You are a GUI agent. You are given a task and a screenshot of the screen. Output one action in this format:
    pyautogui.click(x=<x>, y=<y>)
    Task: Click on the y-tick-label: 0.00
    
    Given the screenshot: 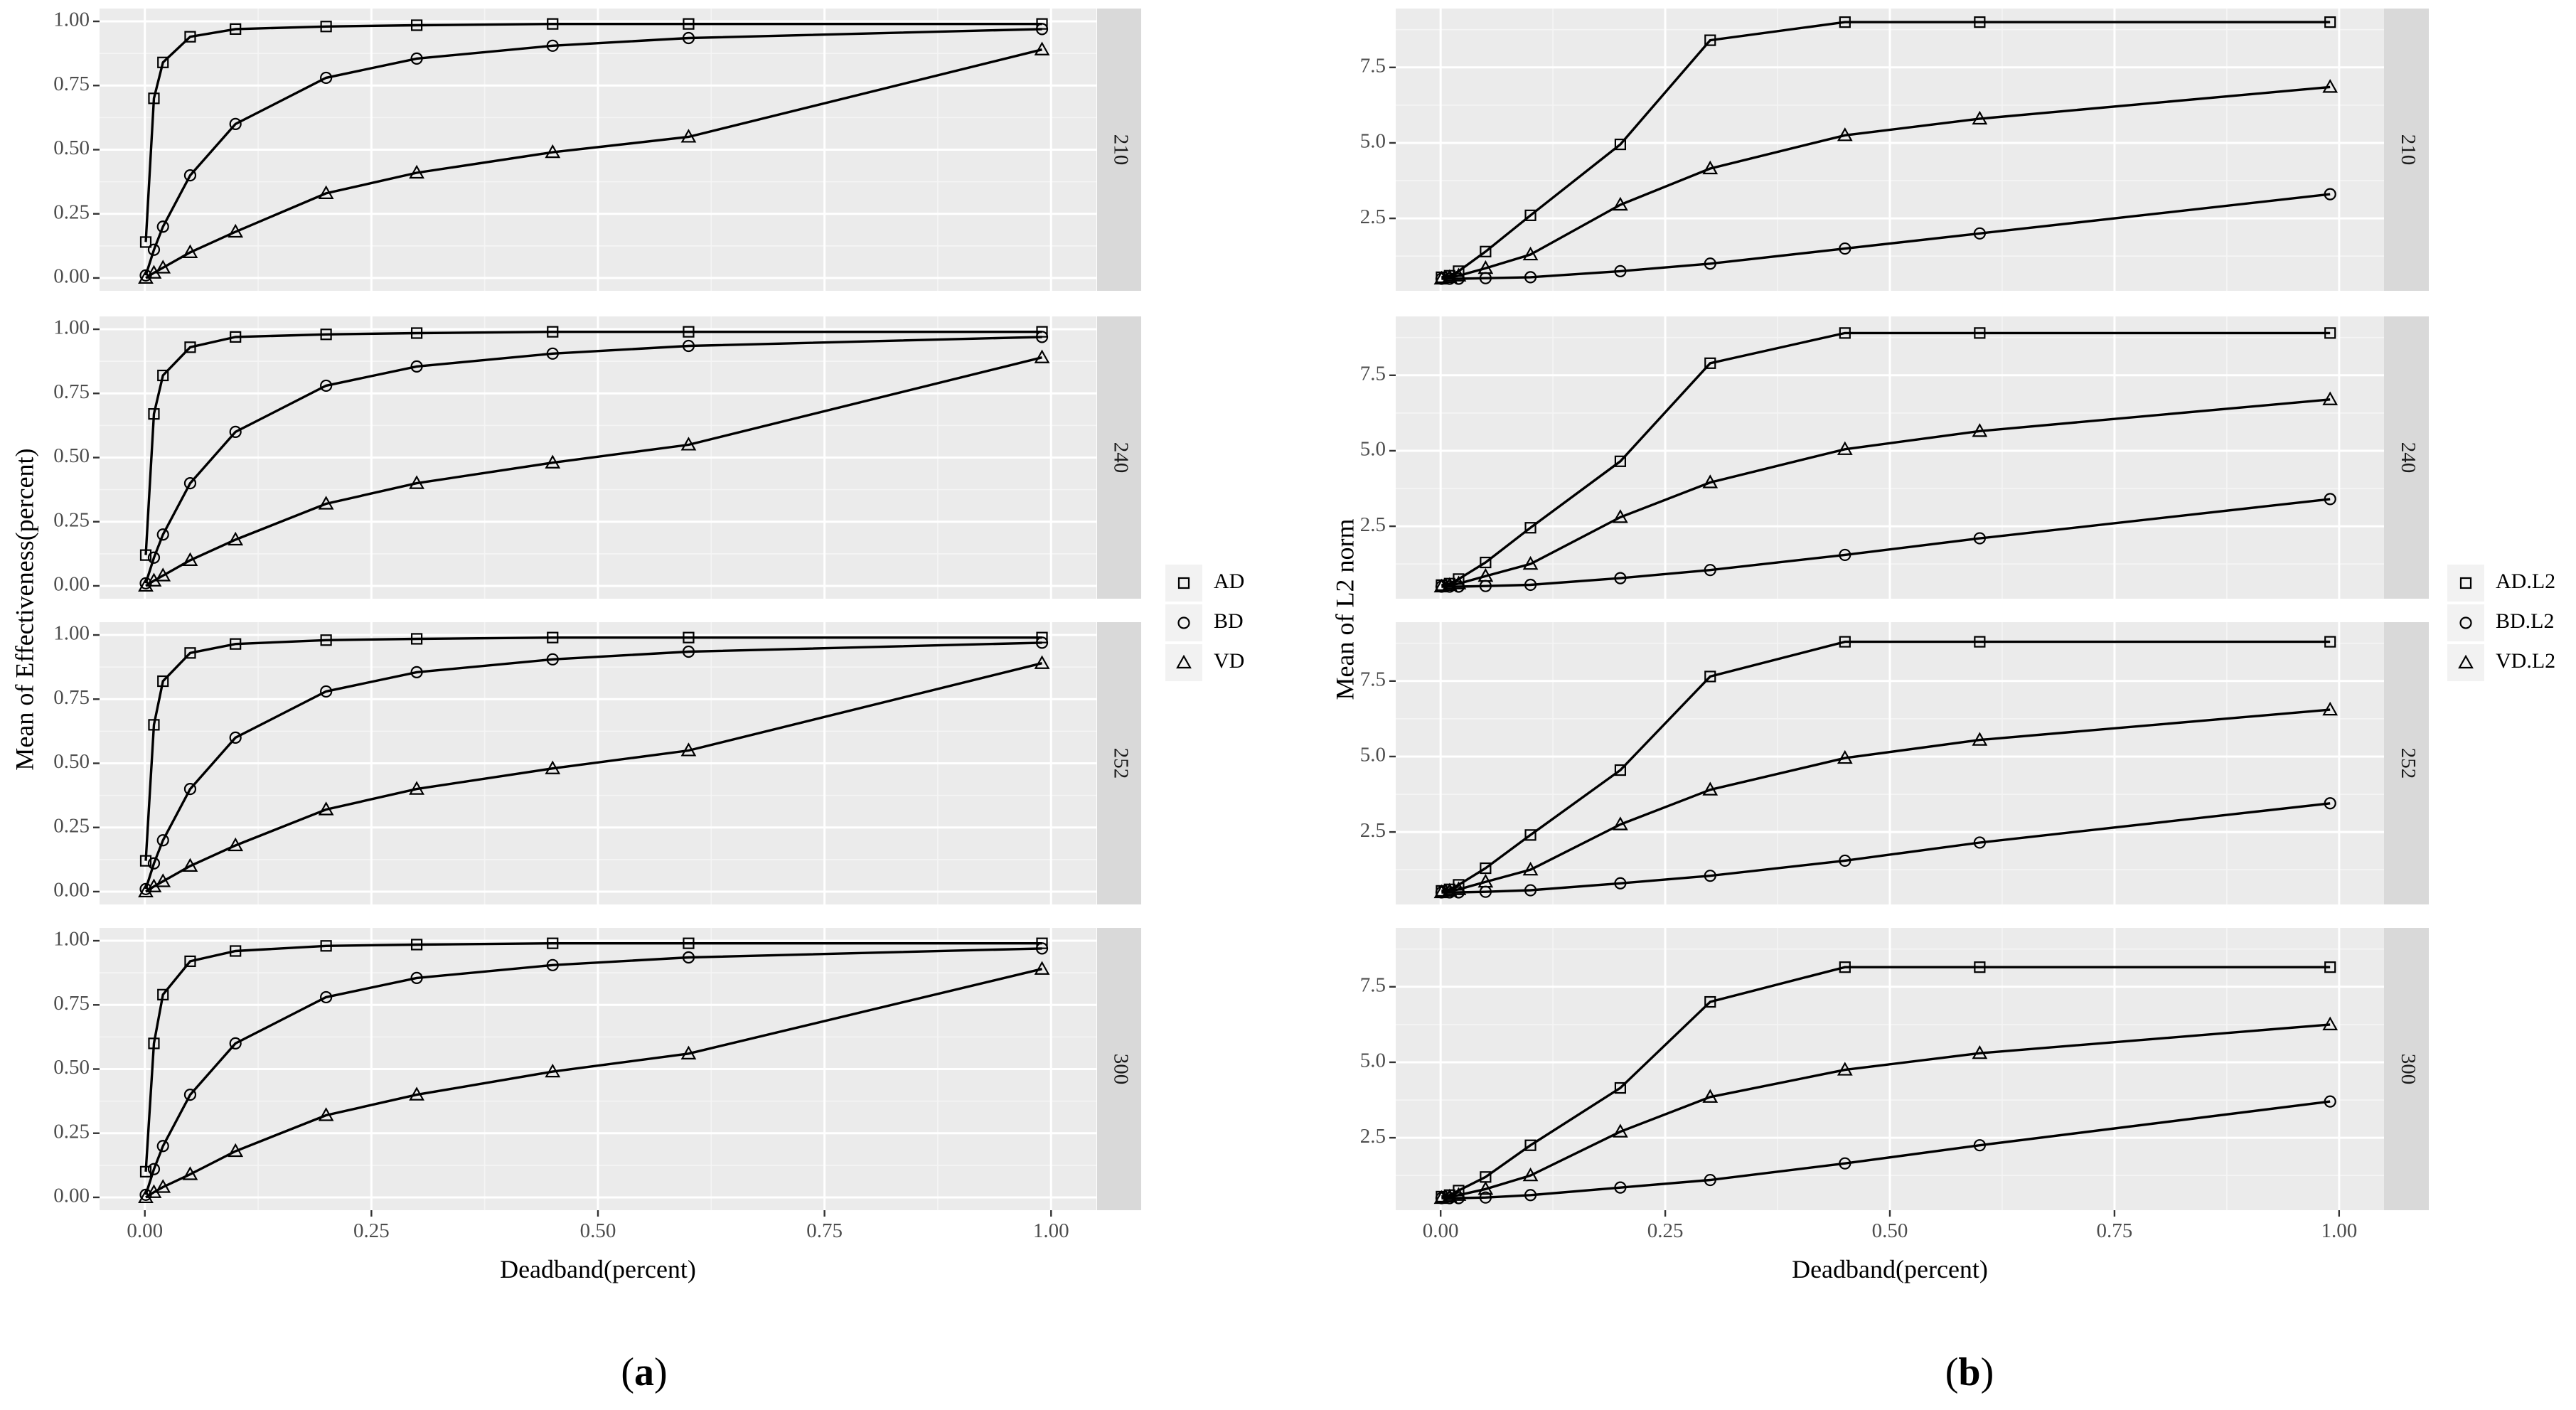 What is the action you would take?
    pyautogui.click(x=71, y=584)
    